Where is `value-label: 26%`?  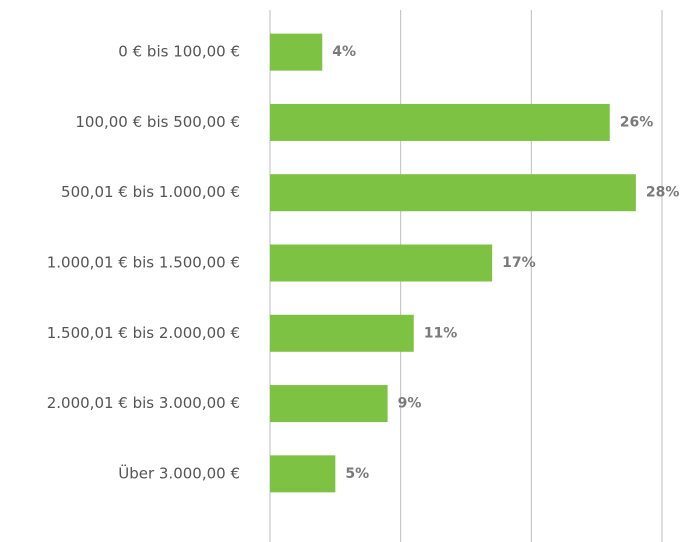
value-label: 26% is located at coordinates (637, 122).